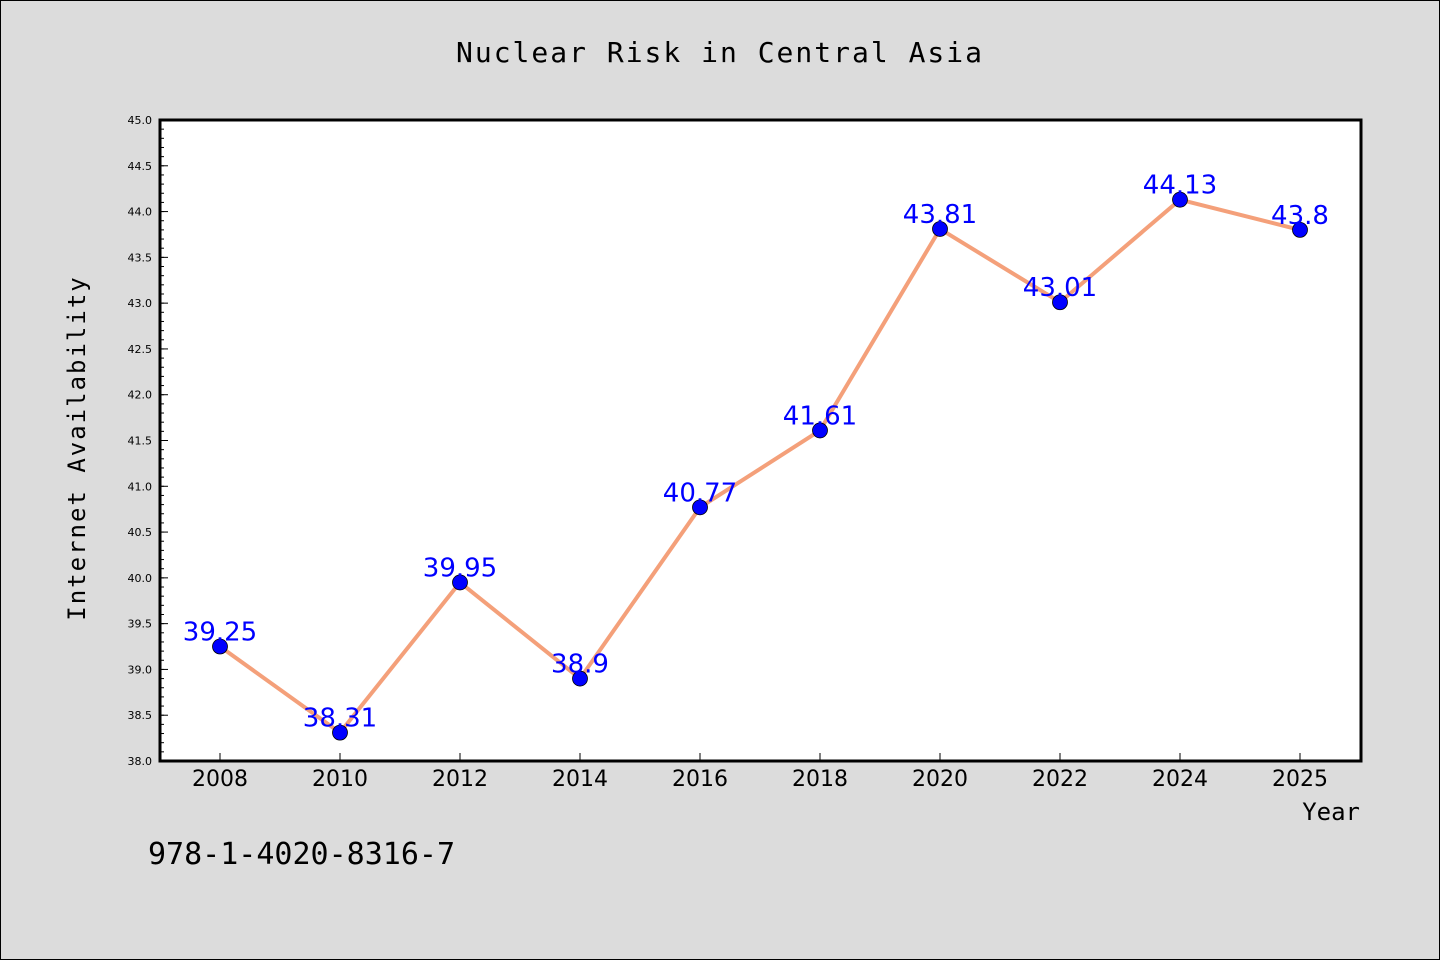 The width and height of the screenshot is (1440, 960). What do you see at coordinates (940, 215) in the screenshot?
I see `data-label: 43.81` at bounding box center [940, 215].